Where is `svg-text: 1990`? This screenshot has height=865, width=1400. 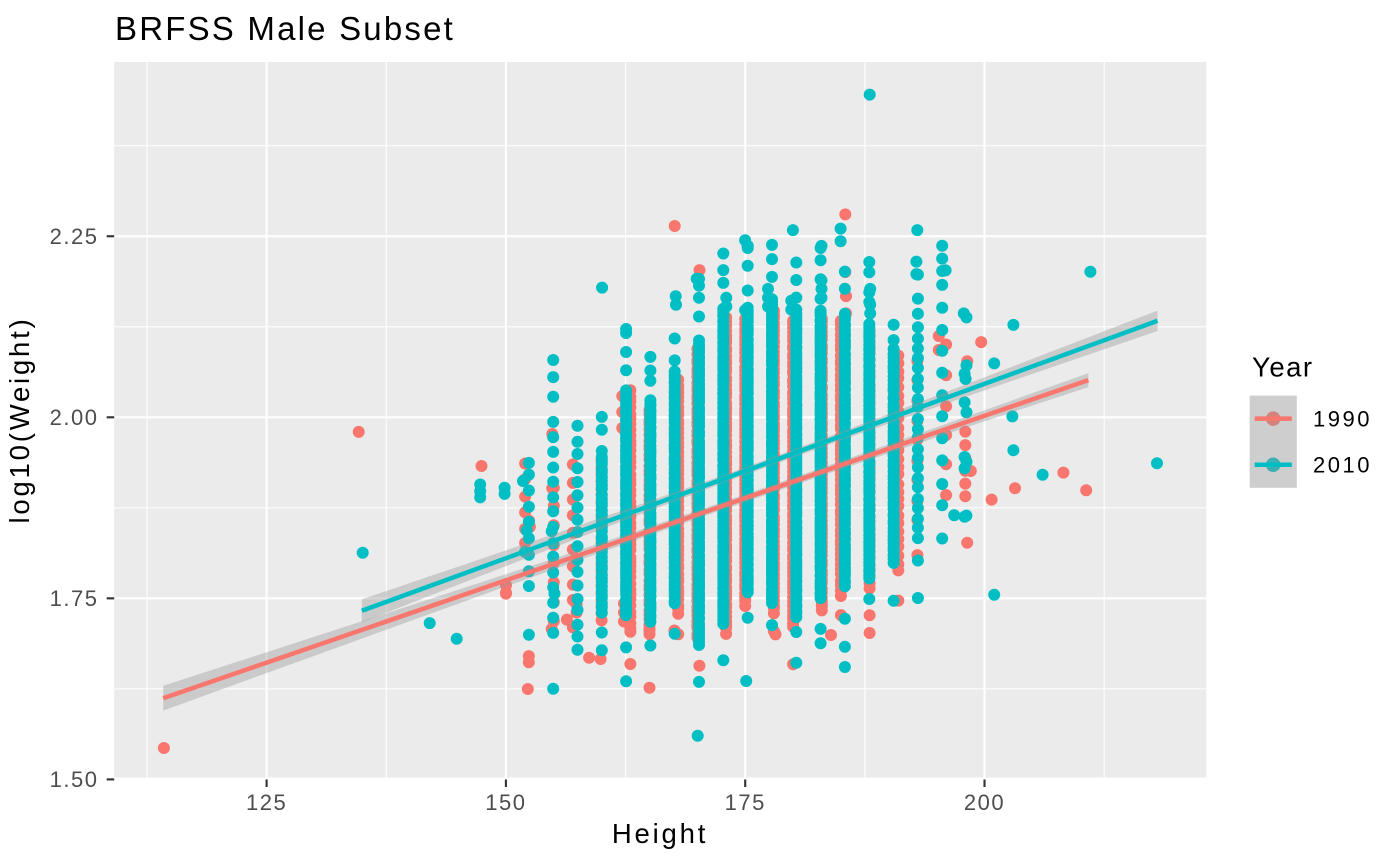 svg-text: 1990 is located at coordinates (1342, 418).